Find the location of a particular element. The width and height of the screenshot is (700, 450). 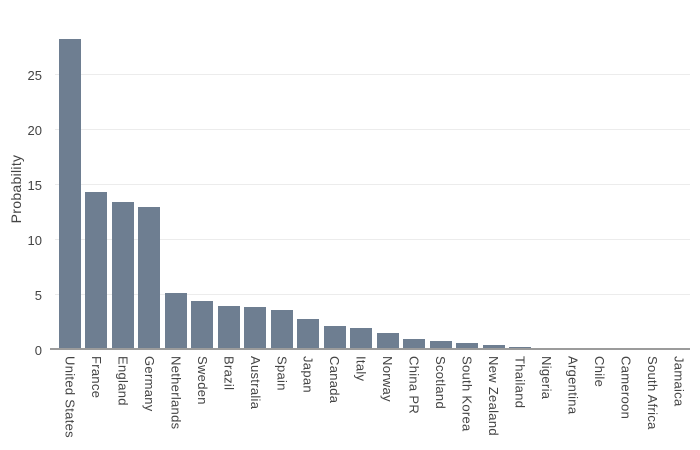

x-axis-line is located at coordinates (370, 349).